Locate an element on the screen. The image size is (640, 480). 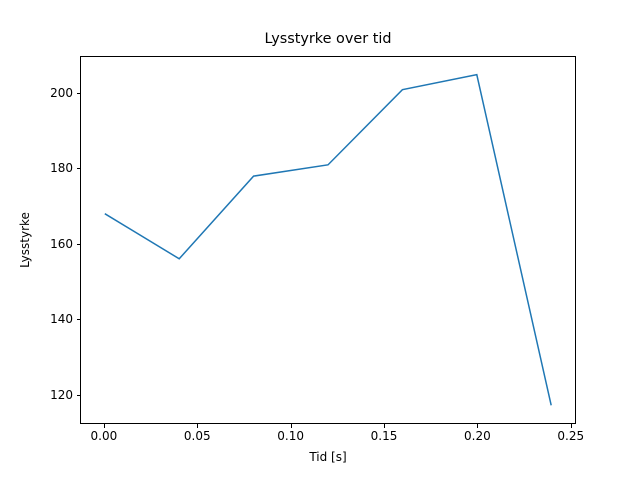
x-tick-label: 0.05 is located at coordinates (197, 436).